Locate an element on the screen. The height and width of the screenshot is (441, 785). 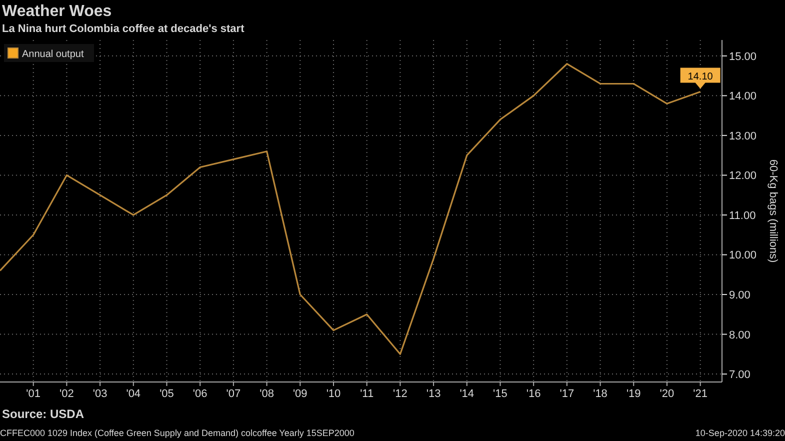
x-tick-label: '21 is located at coordinates (700, 394).